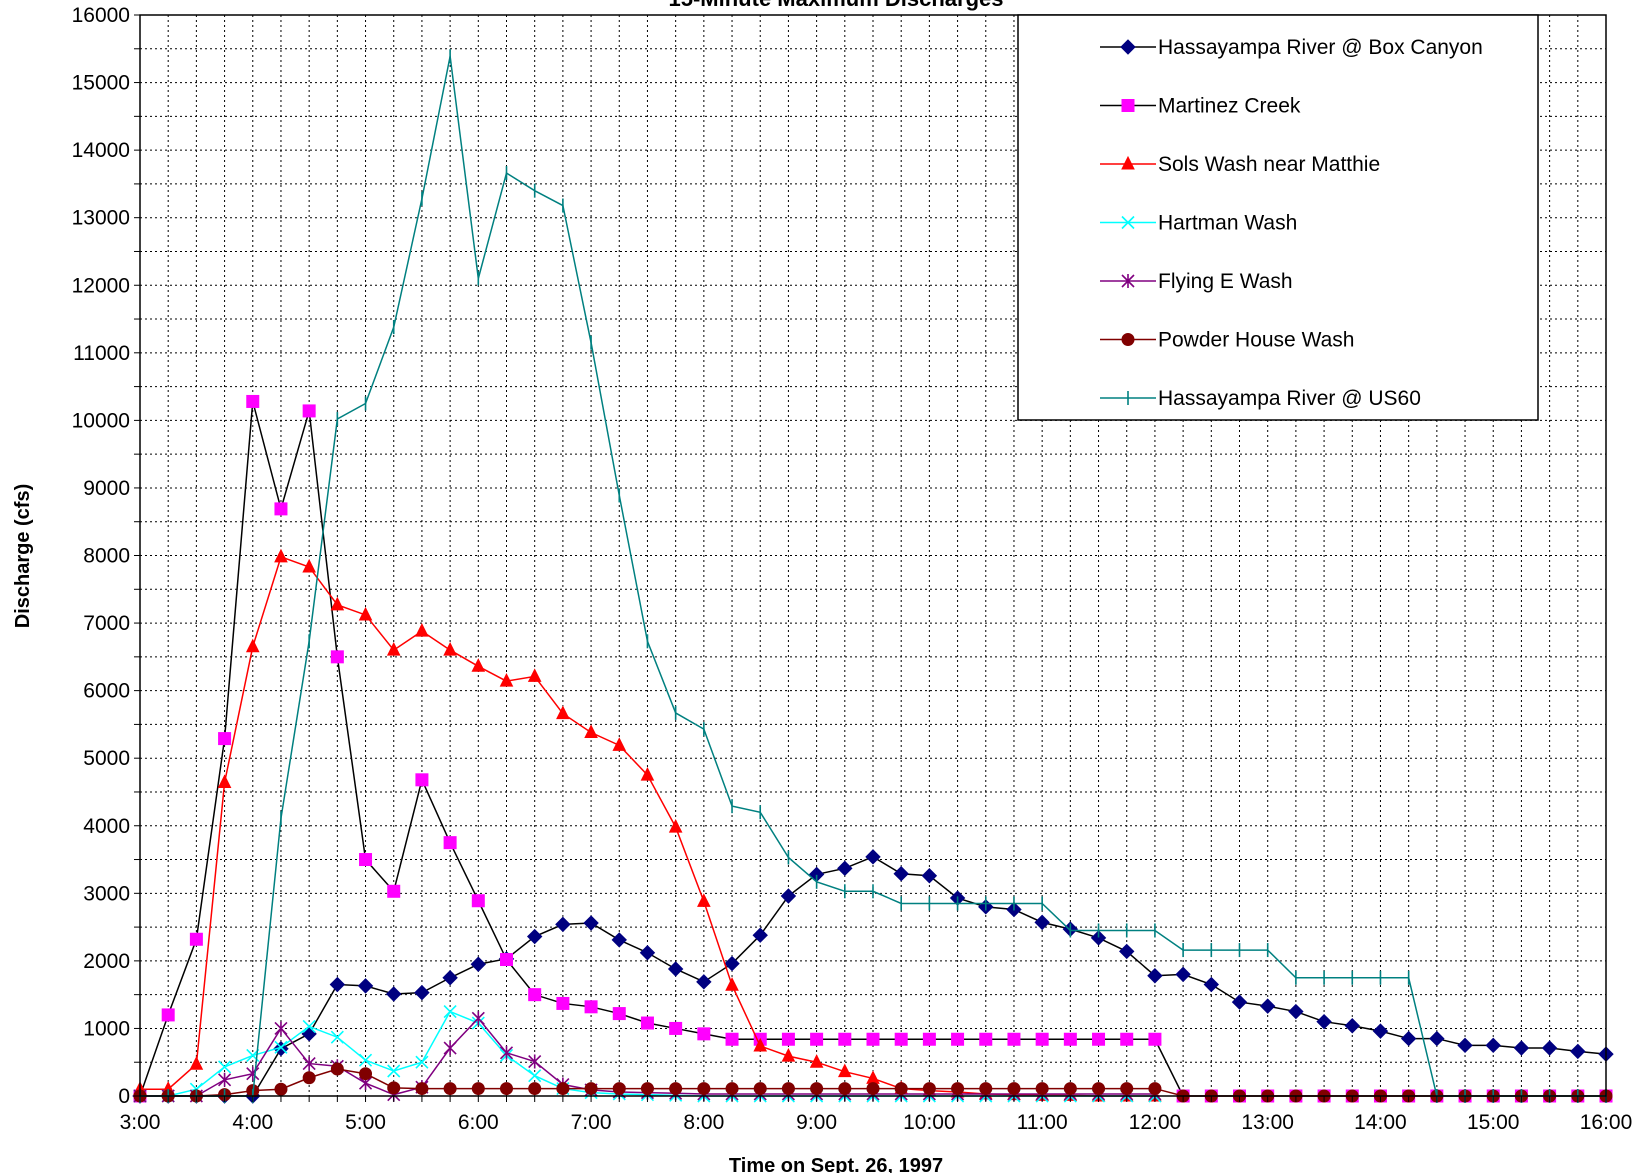 The image size is (1639, 1173). What do you see at coordinates (106, 826) in the screenshot?
I see `y-tick-label: 4000` at bounding box center [106, 826].